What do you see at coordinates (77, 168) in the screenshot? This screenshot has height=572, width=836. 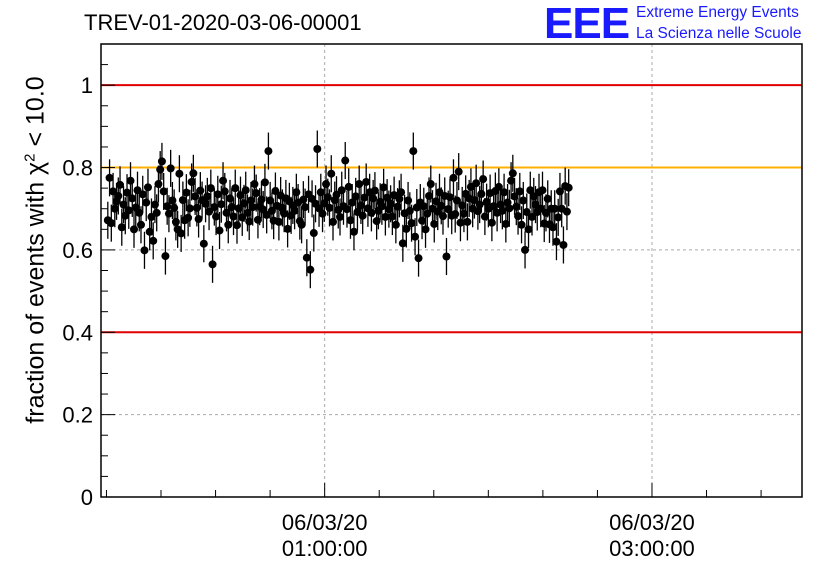 I see `y-tick-label: 0.8` at bounding box center [77, 168].